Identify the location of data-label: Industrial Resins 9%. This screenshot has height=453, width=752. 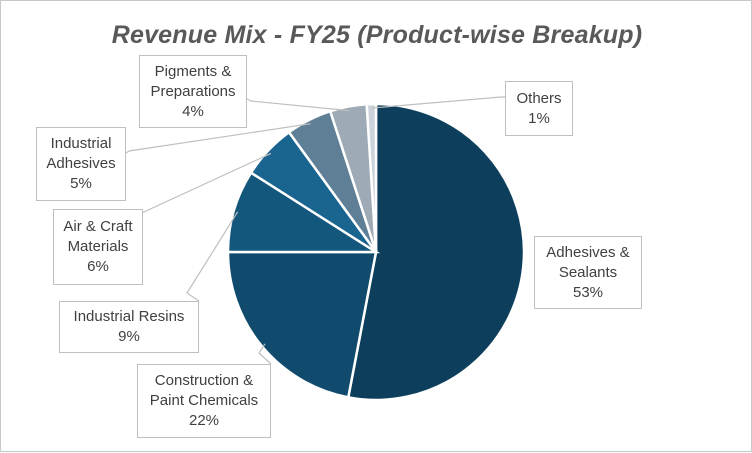
(129, 327).